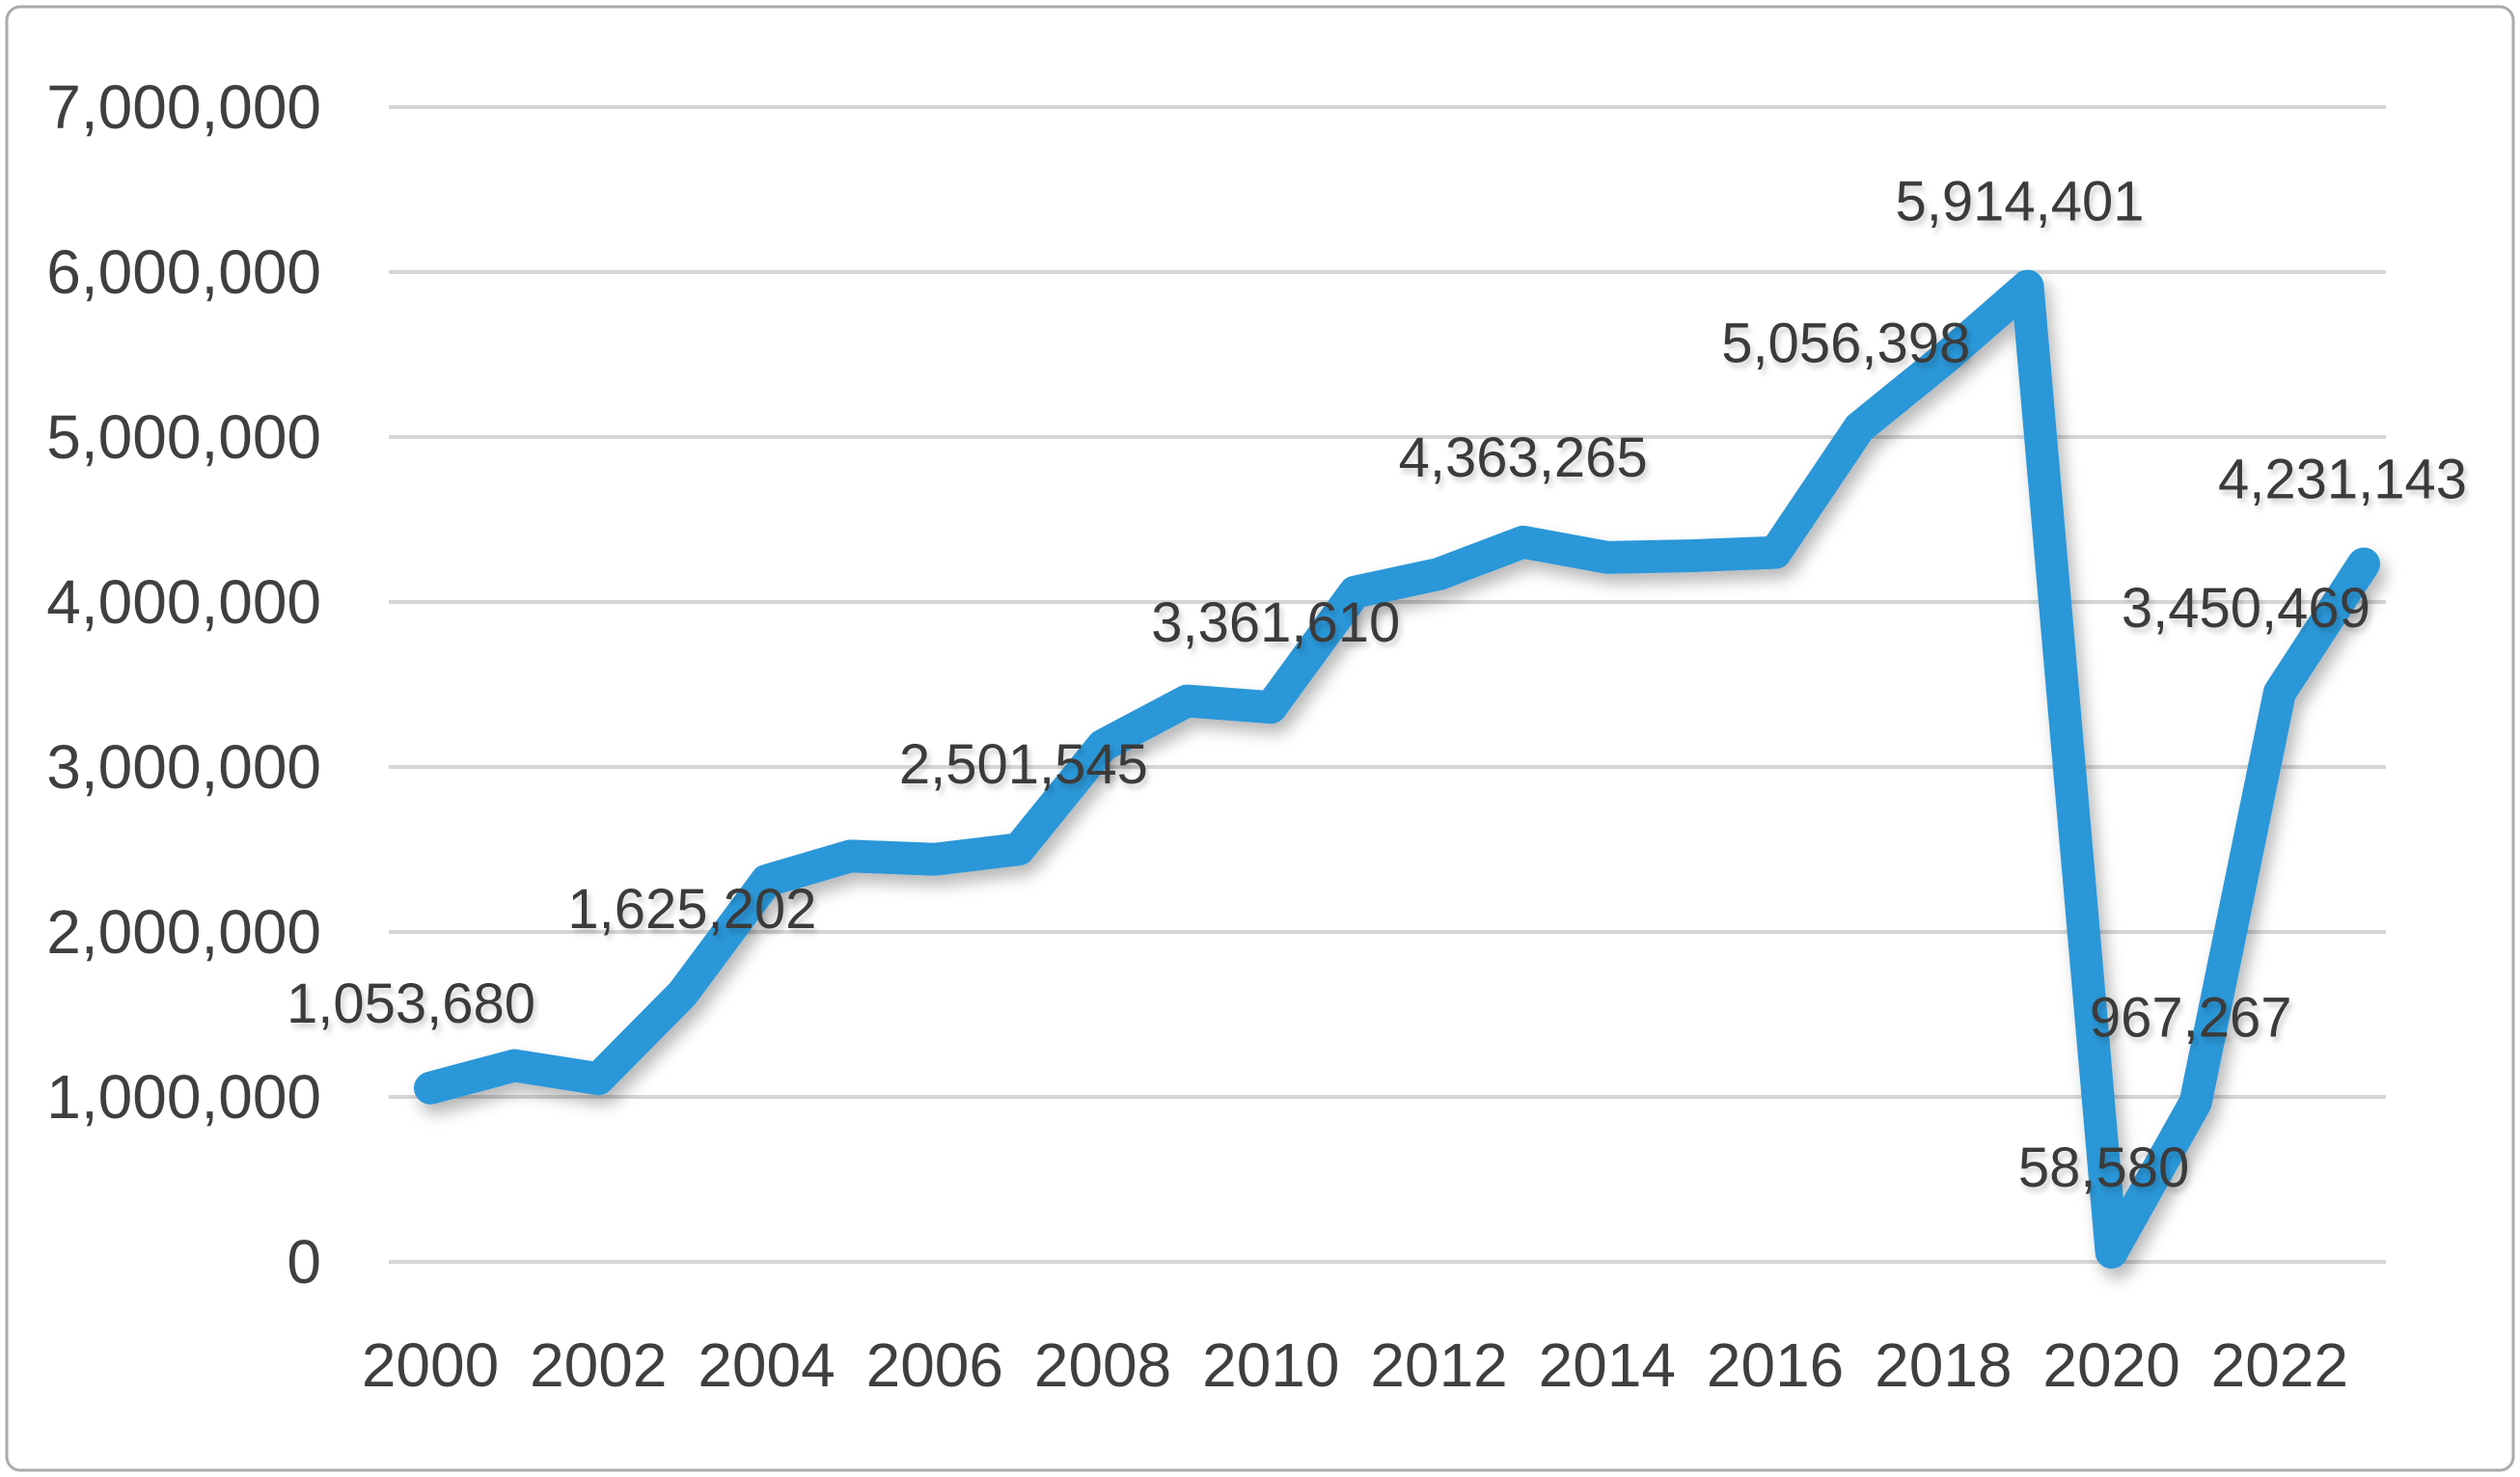 The height and width of the screenshot is (1477, 2520). I want to click on y-axis-tick-label: 2,000,000, so click(184, 932).